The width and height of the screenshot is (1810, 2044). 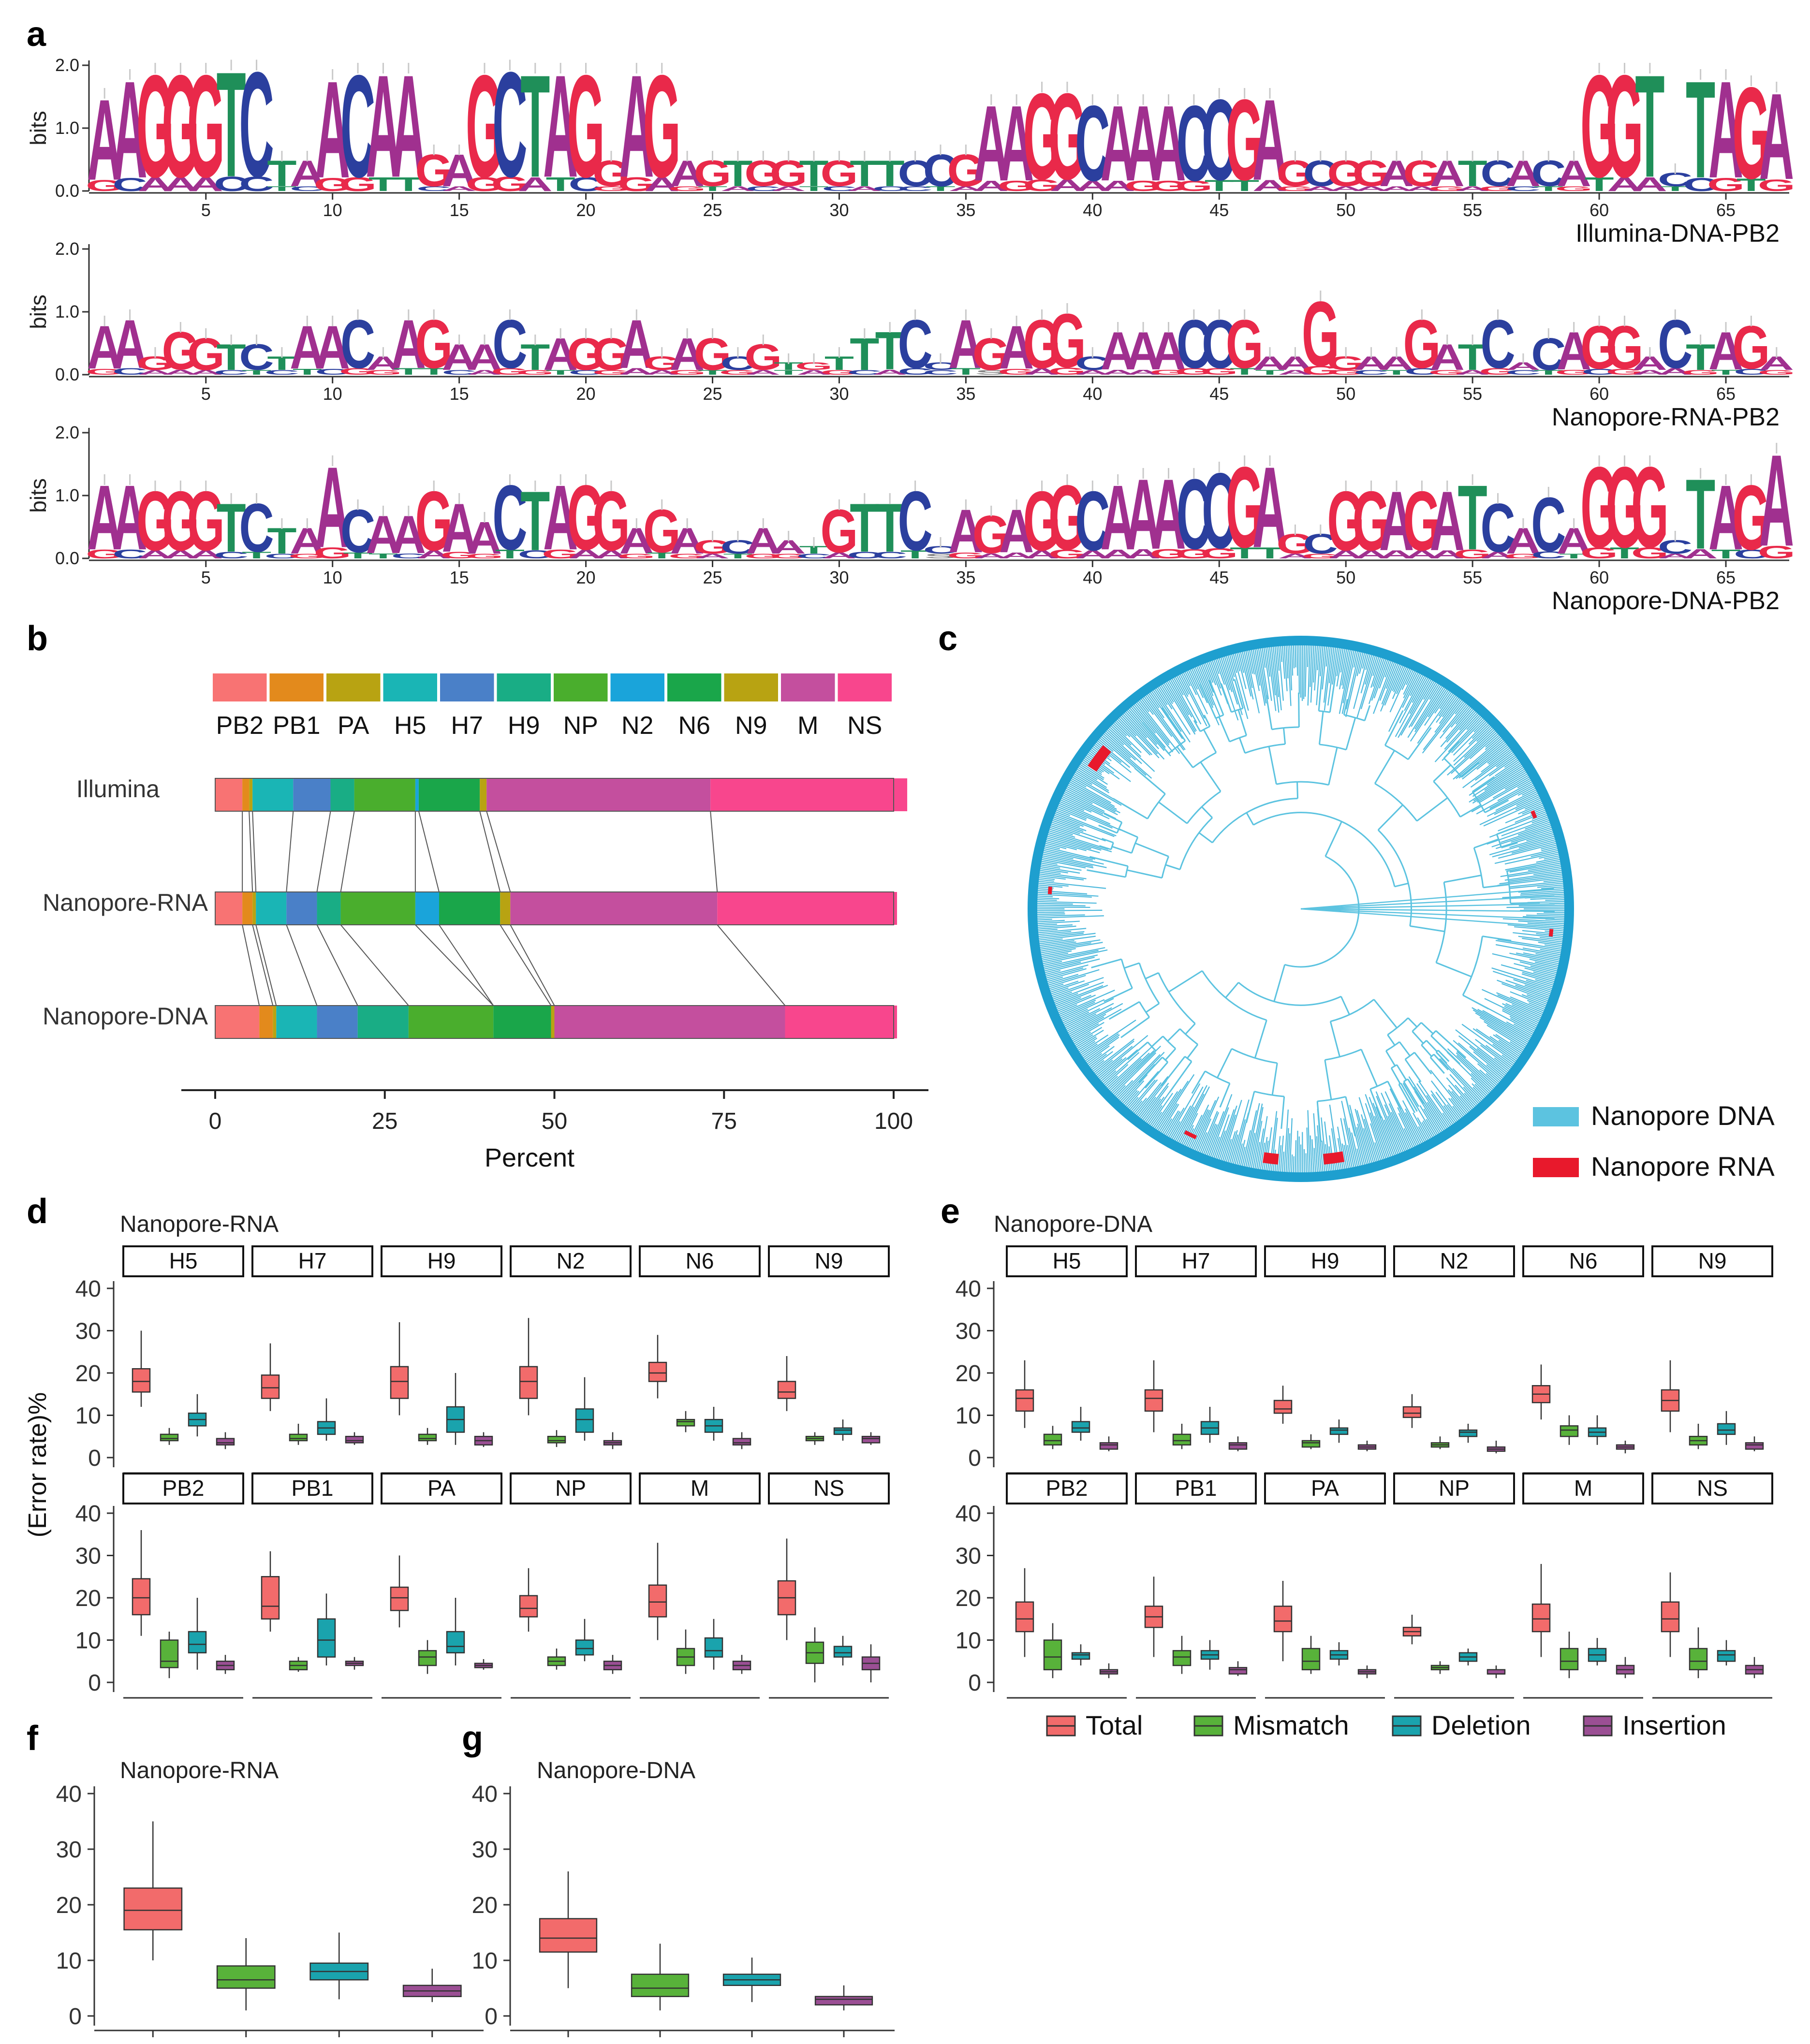 I want to click on tree-legend-swatch, so click(x=1556, y=1116).